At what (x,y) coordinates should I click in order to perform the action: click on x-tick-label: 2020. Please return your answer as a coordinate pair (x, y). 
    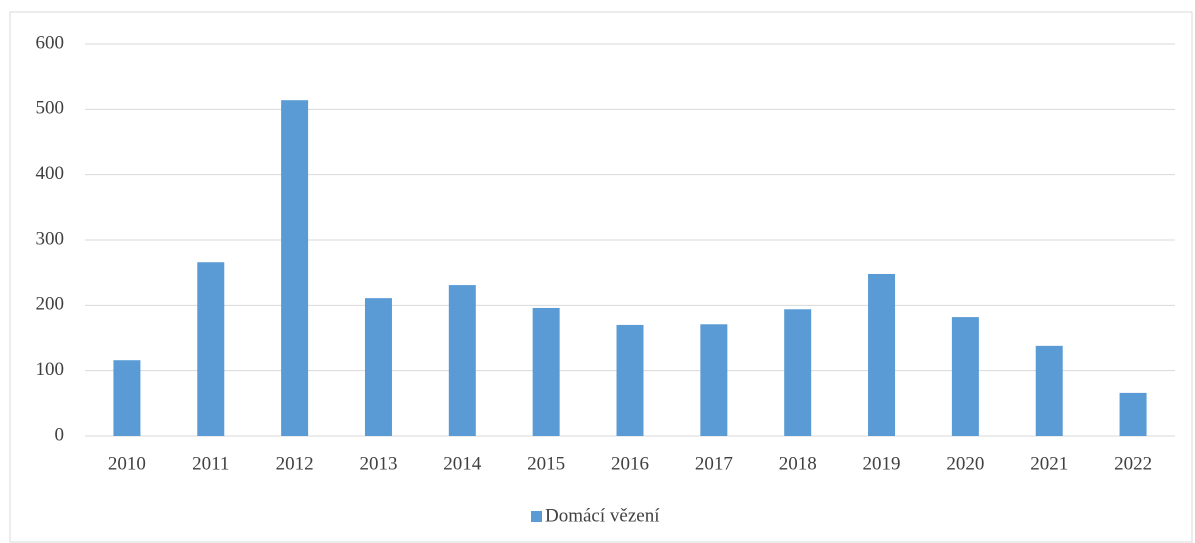
    Looking at the image, I should click on (965, 463).